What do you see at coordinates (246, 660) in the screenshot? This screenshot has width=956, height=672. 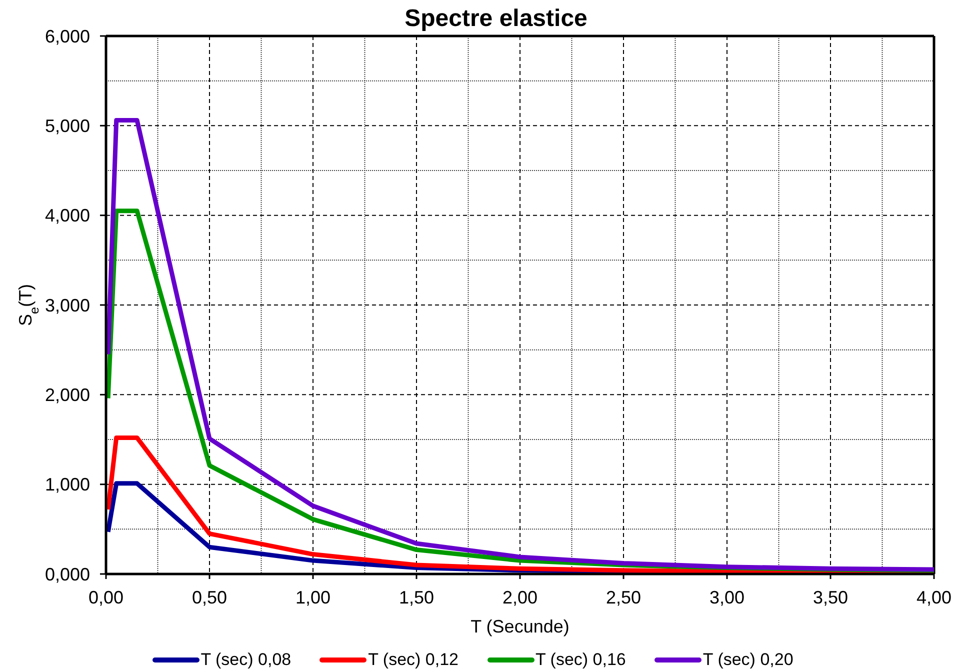 I see `legend-label: T (sec) 0,08` at bounding box center [246, 660].